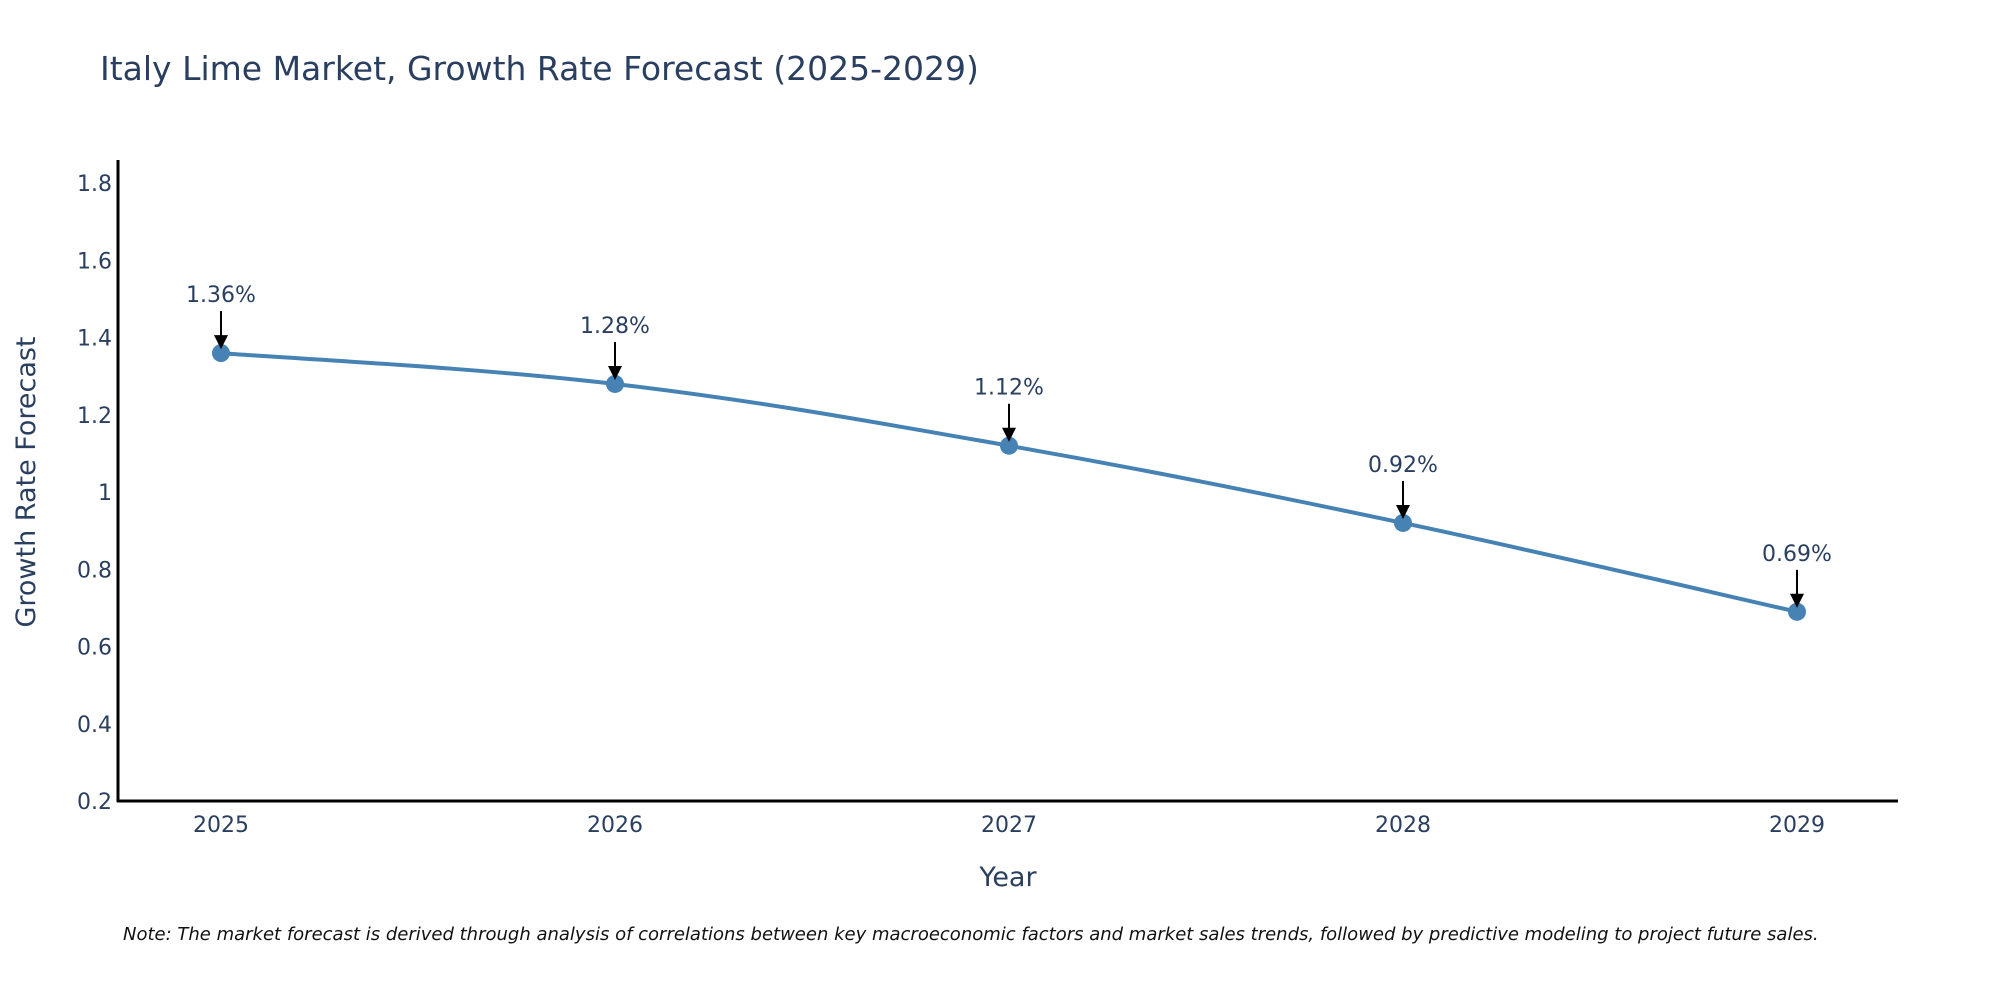  Describe the element at coordinates (94, 570) in the screenshot. I see `y-tick-label: 0.8` at that location.